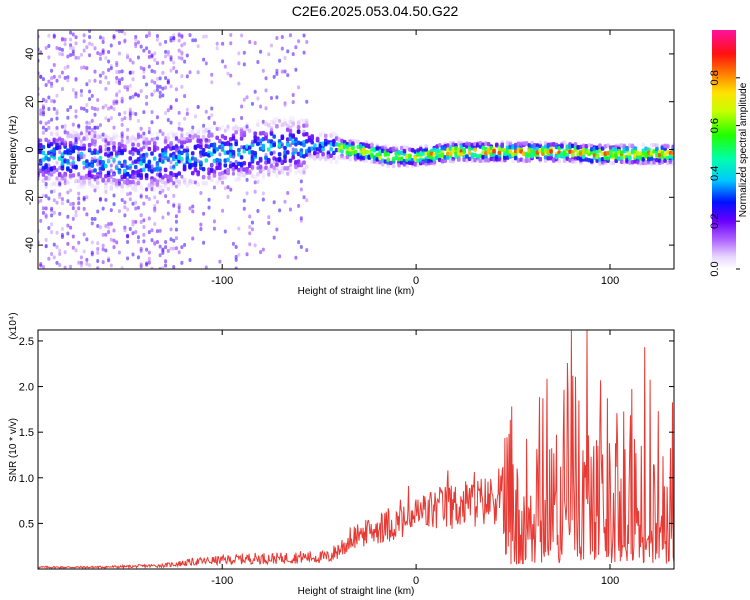  I want to click on colorbar-tick-label: 0.6, so click(715, 125).